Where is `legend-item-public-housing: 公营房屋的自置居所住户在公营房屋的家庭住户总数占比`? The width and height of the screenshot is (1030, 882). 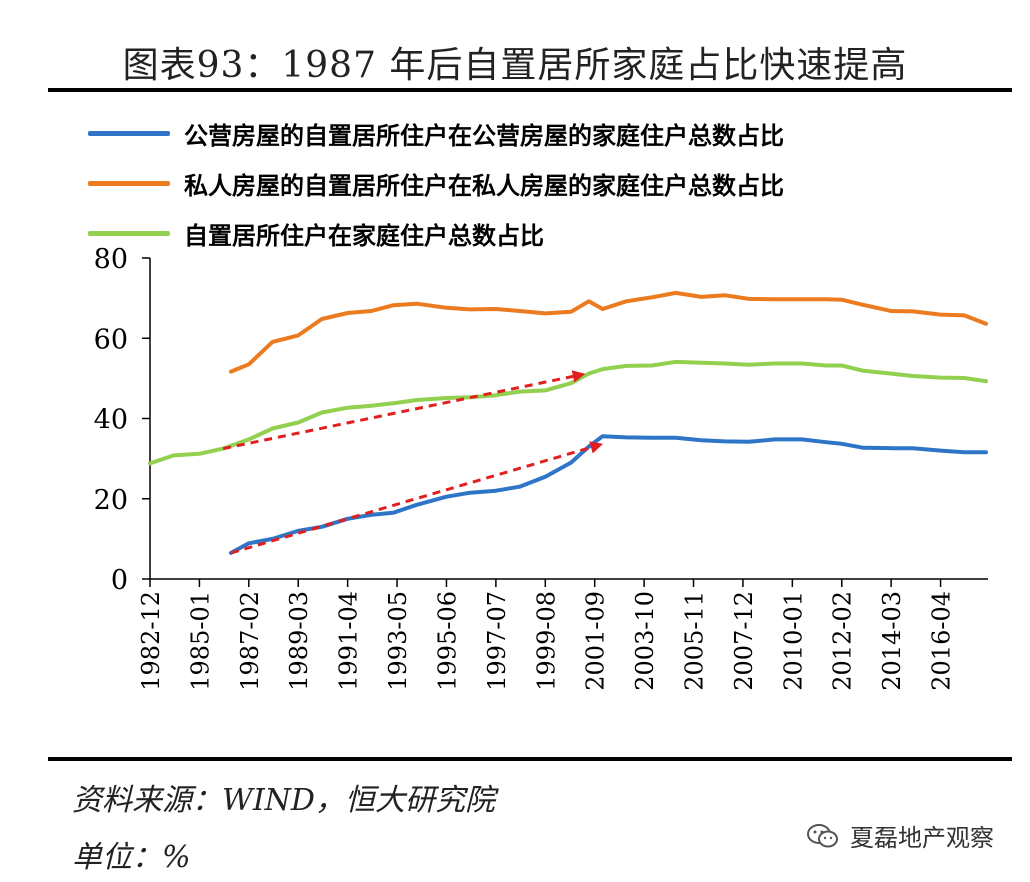 legend-item-public-housing: 公营房屋的自置居所住户在公营房屋的家庭住户总数占比 is located at coordinates (436, 133).